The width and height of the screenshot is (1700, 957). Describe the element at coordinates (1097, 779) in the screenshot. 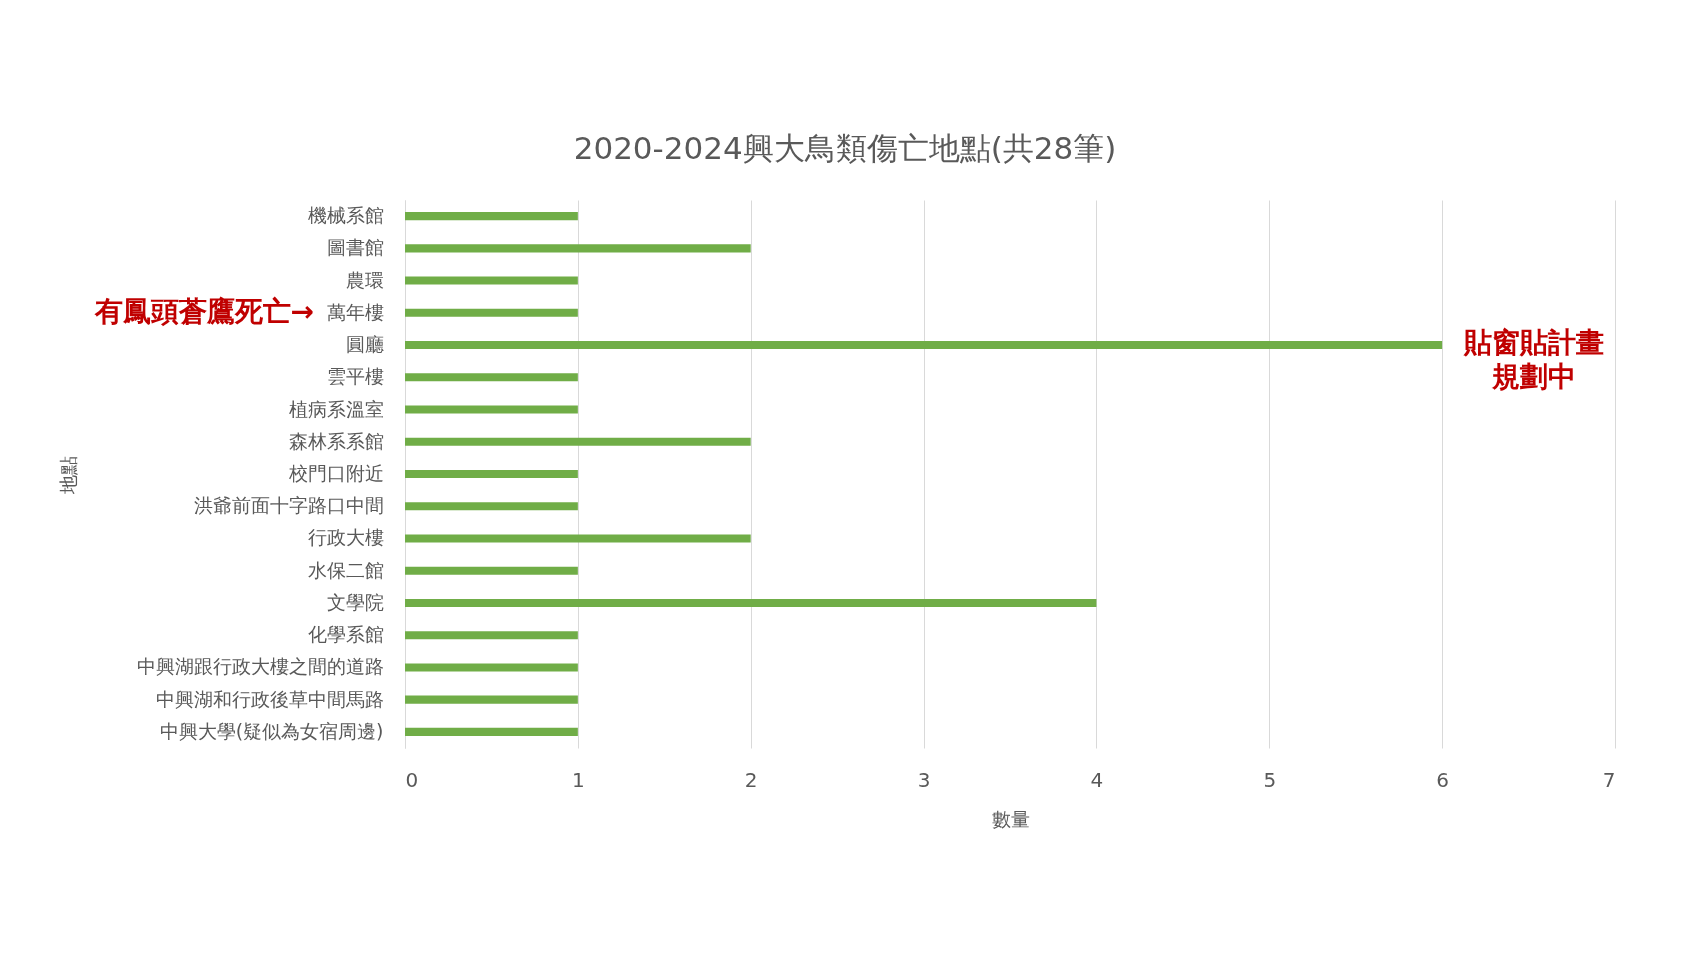

I see `x-tick-label: 4` at that location.